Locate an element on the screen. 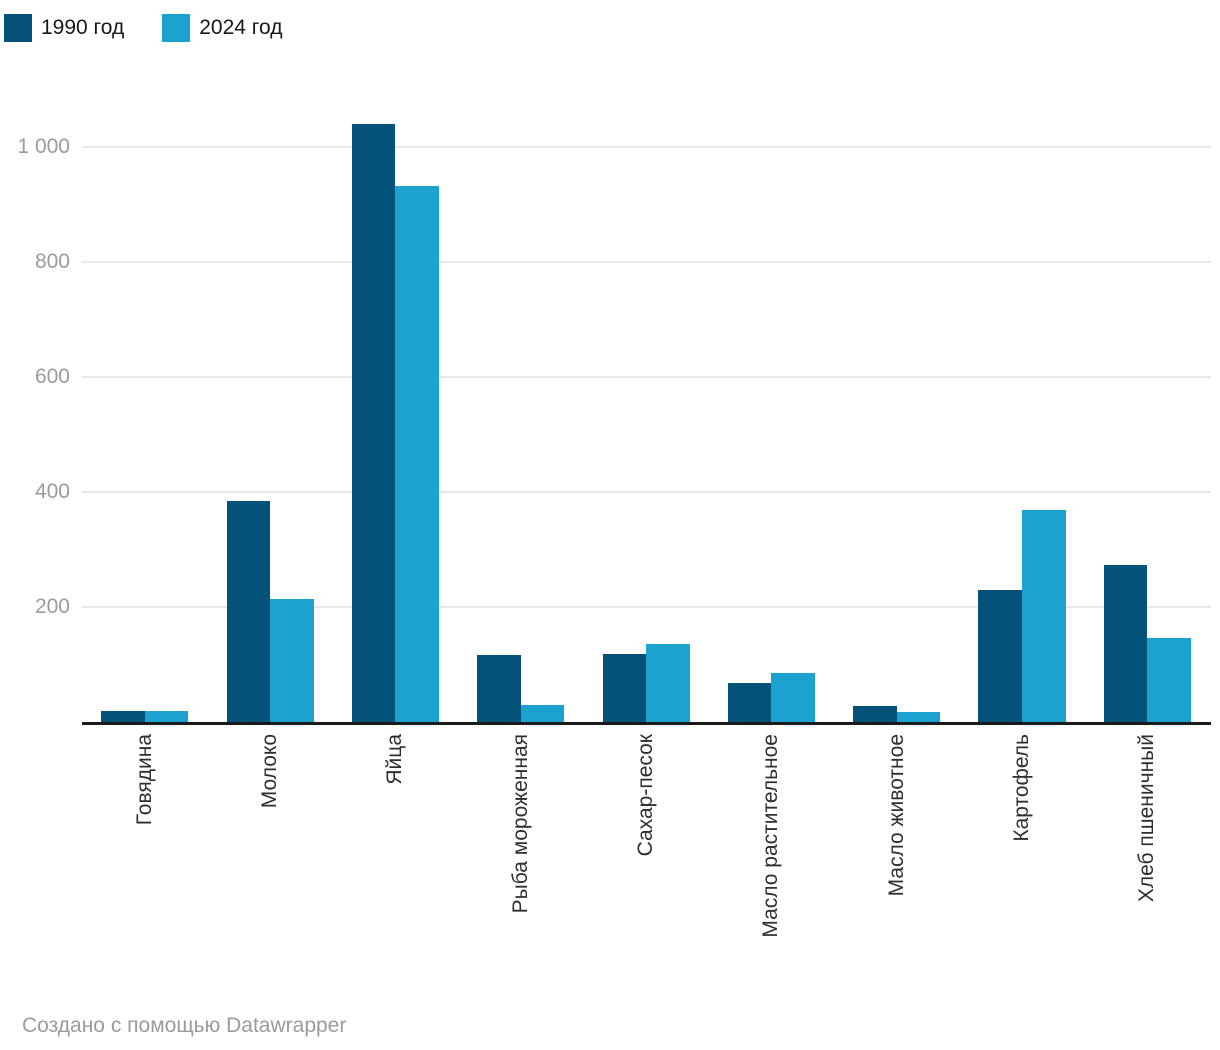 This screenshot has width=1220, height=1050. x-axis-line is located at coordinates (646, 723).